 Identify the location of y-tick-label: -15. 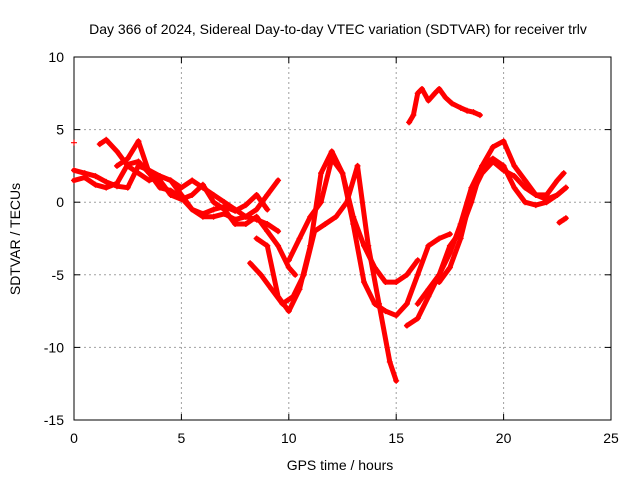
(54, 420).